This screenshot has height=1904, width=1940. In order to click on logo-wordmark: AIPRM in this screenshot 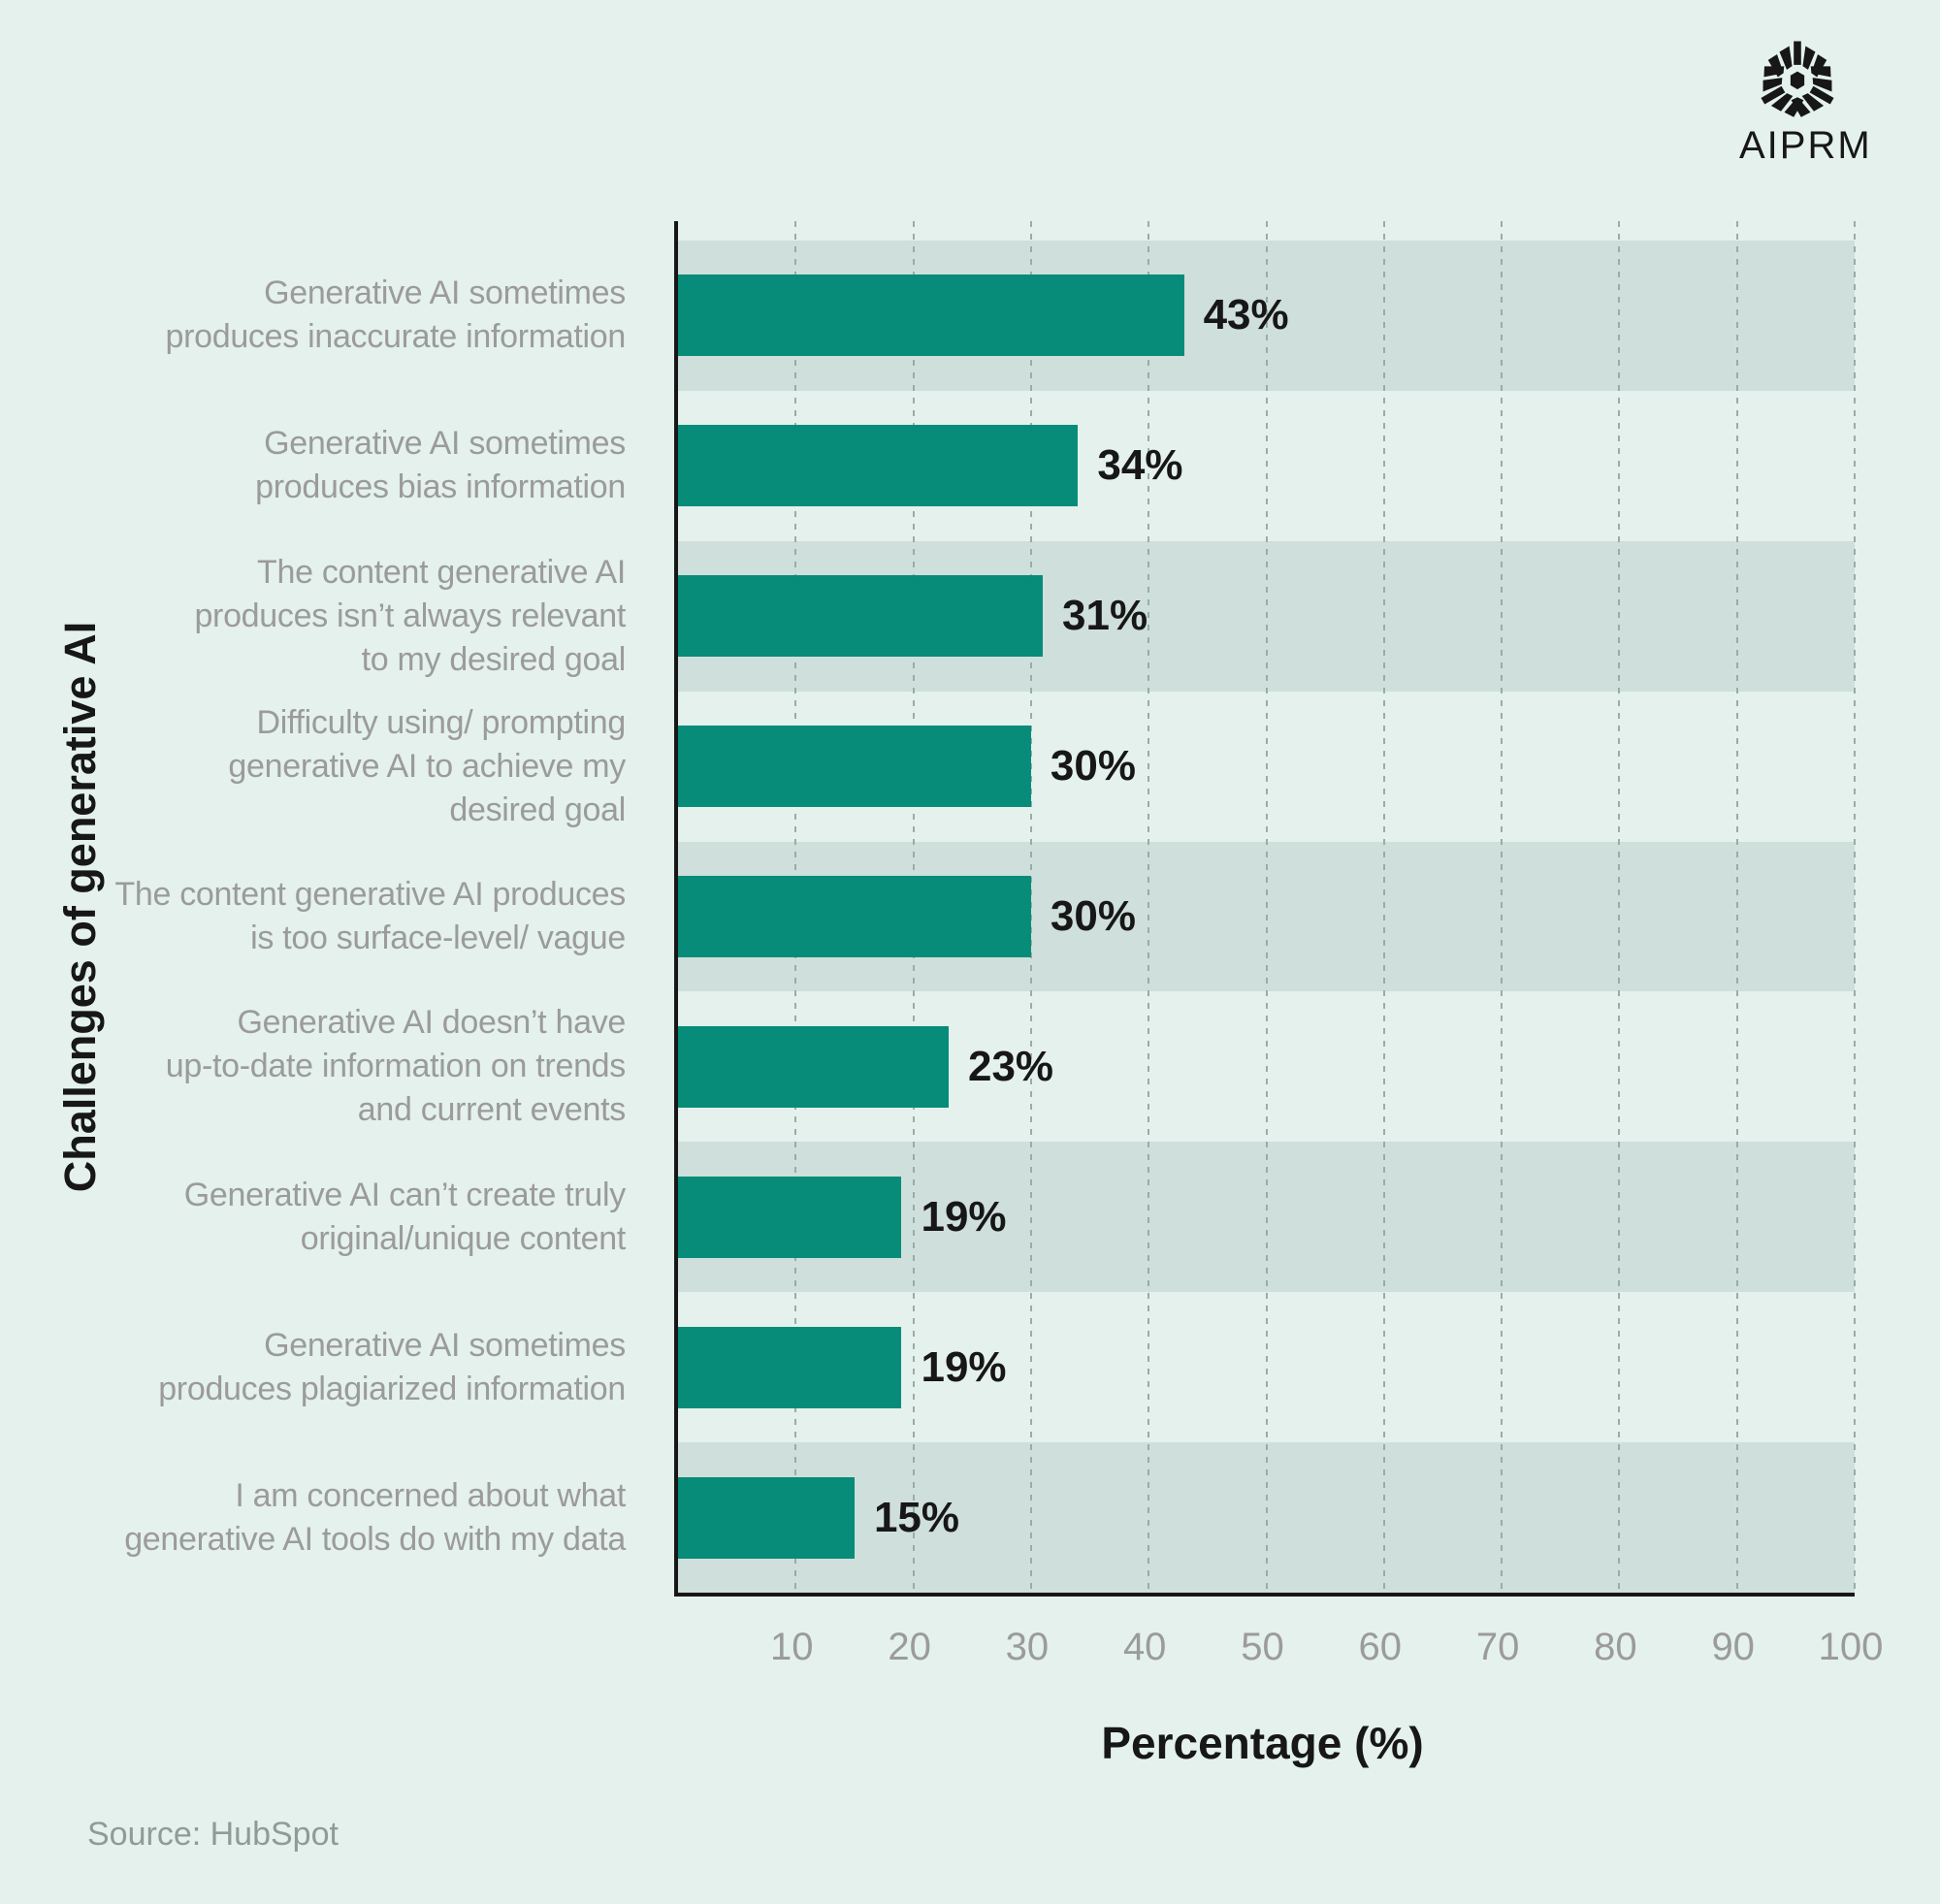, I will do `click(1805, 145)`.